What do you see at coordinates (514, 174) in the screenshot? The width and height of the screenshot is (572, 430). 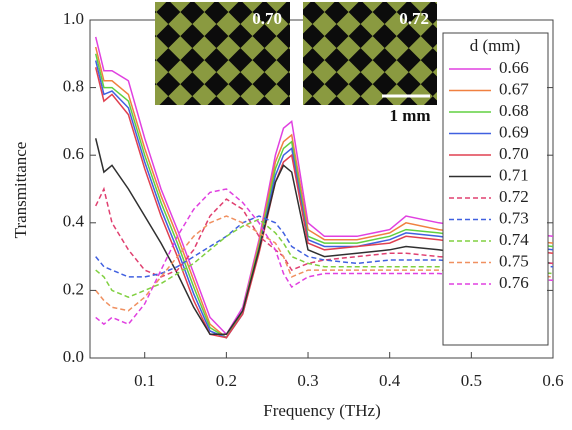 I see `legend-label: 0.71` at bounding box center [514, 174].